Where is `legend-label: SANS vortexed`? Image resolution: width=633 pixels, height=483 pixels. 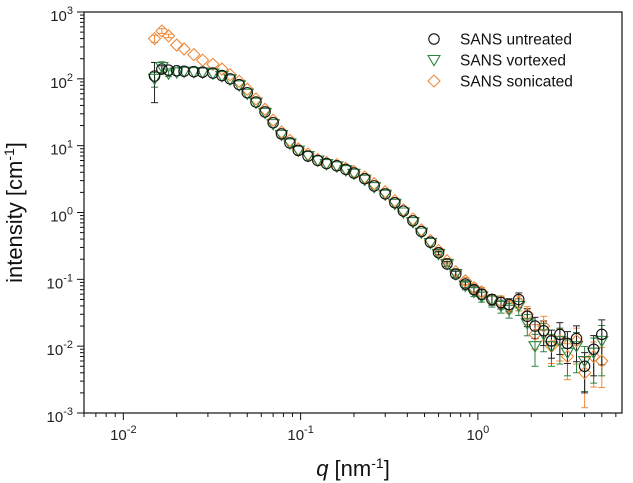 legend-label: SANS vortexed is located at coordinates (513, 61).